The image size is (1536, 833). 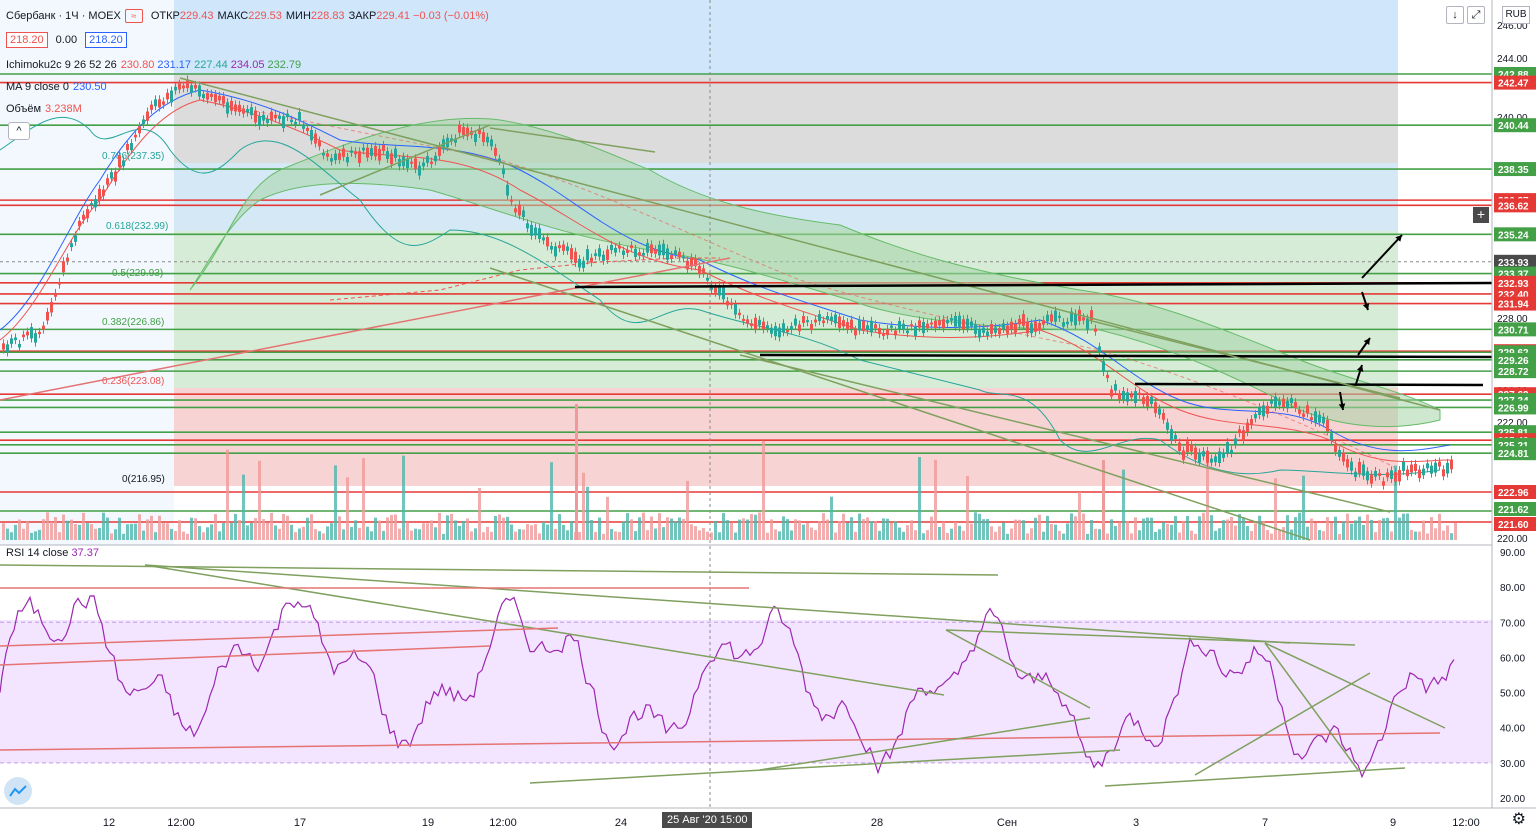 I want to click on rsi-trend-line, so click(x=1282, y=724).